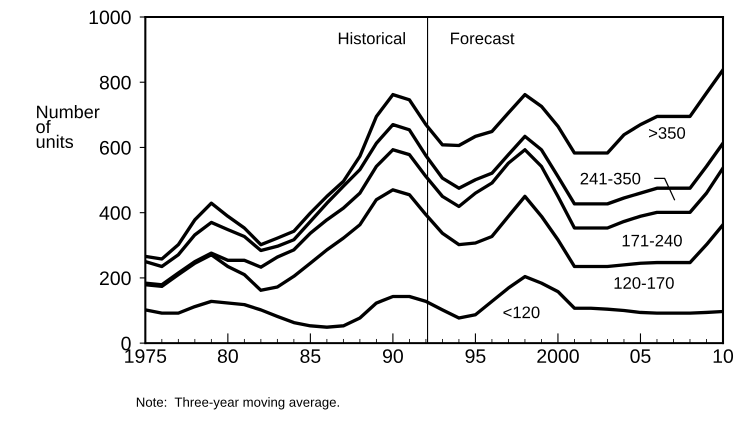  Describe the element at coordinates (610, 178) in the screenshot. I see `annotation: 241-350` at that location.